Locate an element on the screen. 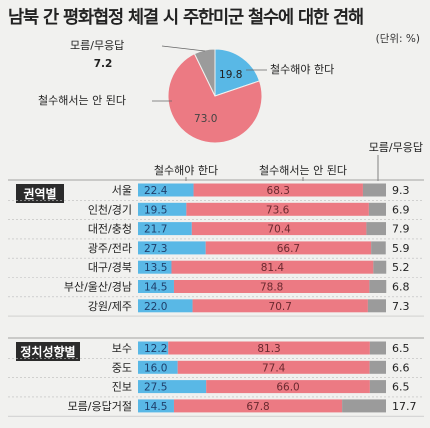  bar-value-label: 13.5 is located at coordinates (155, 268).